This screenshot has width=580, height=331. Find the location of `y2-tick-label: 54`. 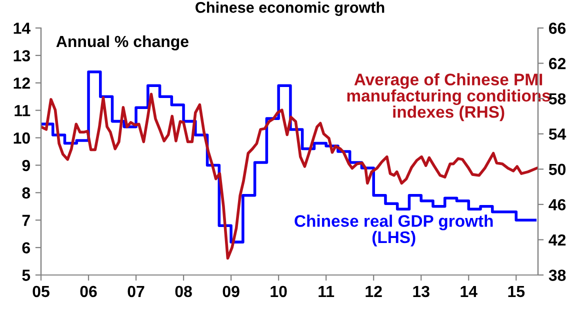

y2-tick-label: 54 is located at coordinates (557, 134).